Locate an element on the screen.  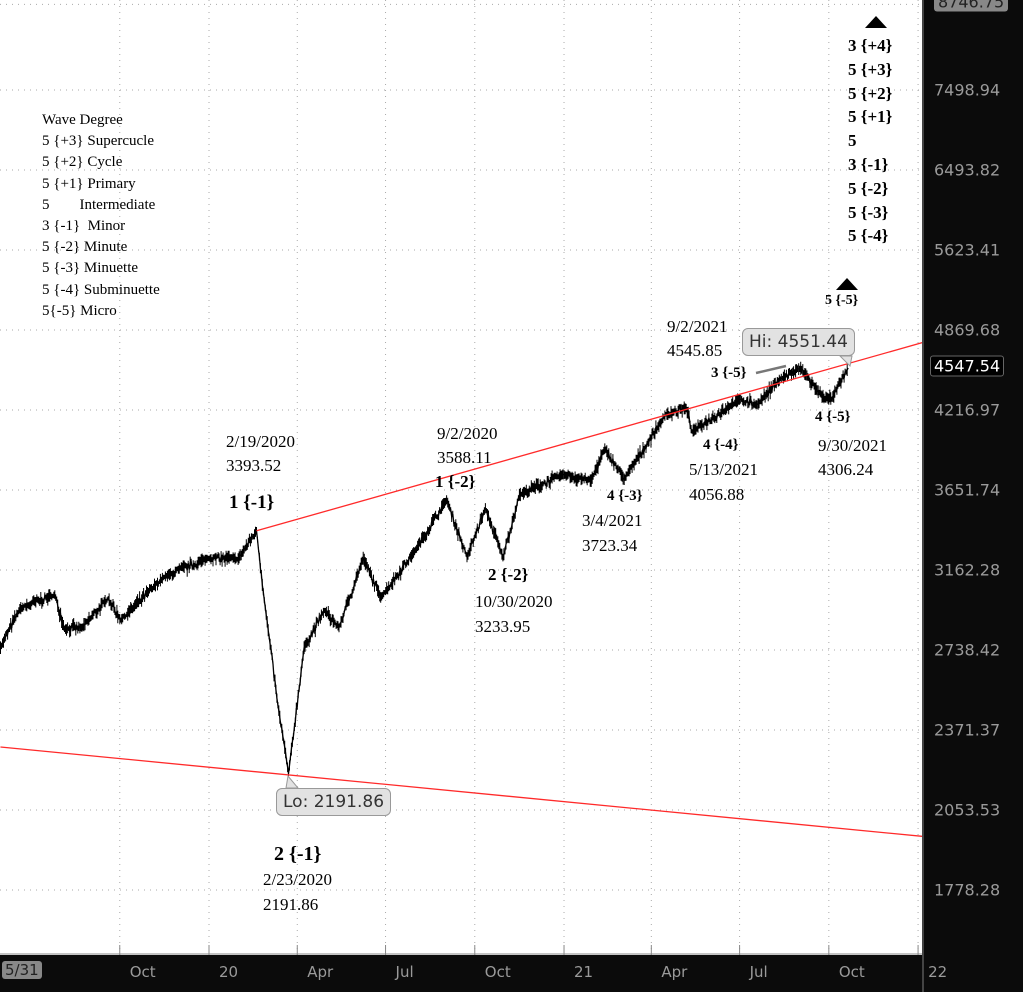
wave-label: 2 {-2} is located at coordinates (508, 574).